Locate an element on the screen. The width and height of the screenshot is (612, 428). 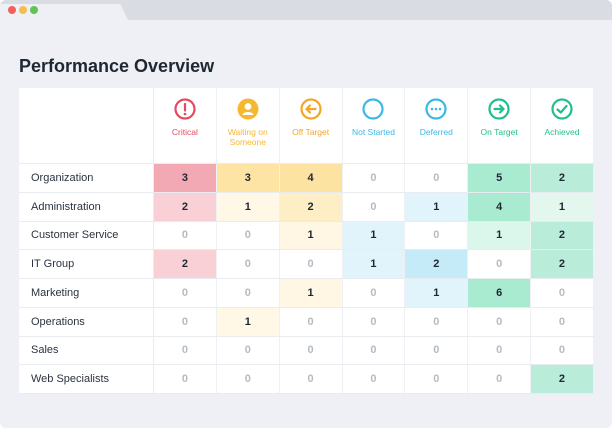
value-cell-on-target: 6 is located at coordinates (500, 293).